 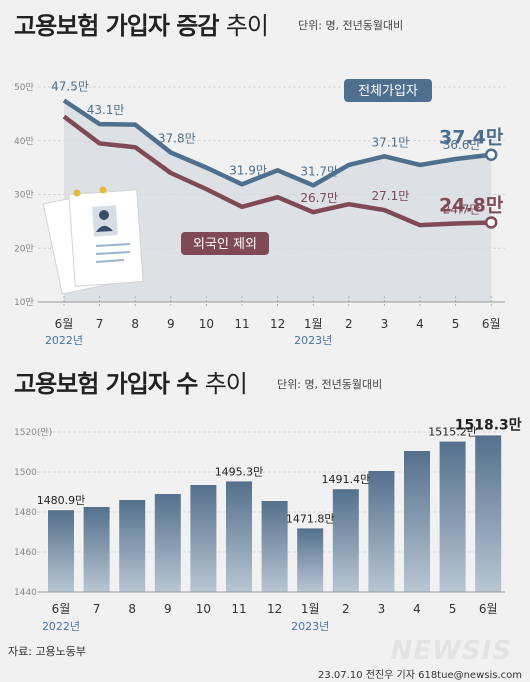 I want to click on bar-ytick-label: 1480, so click(x=25, y=513).